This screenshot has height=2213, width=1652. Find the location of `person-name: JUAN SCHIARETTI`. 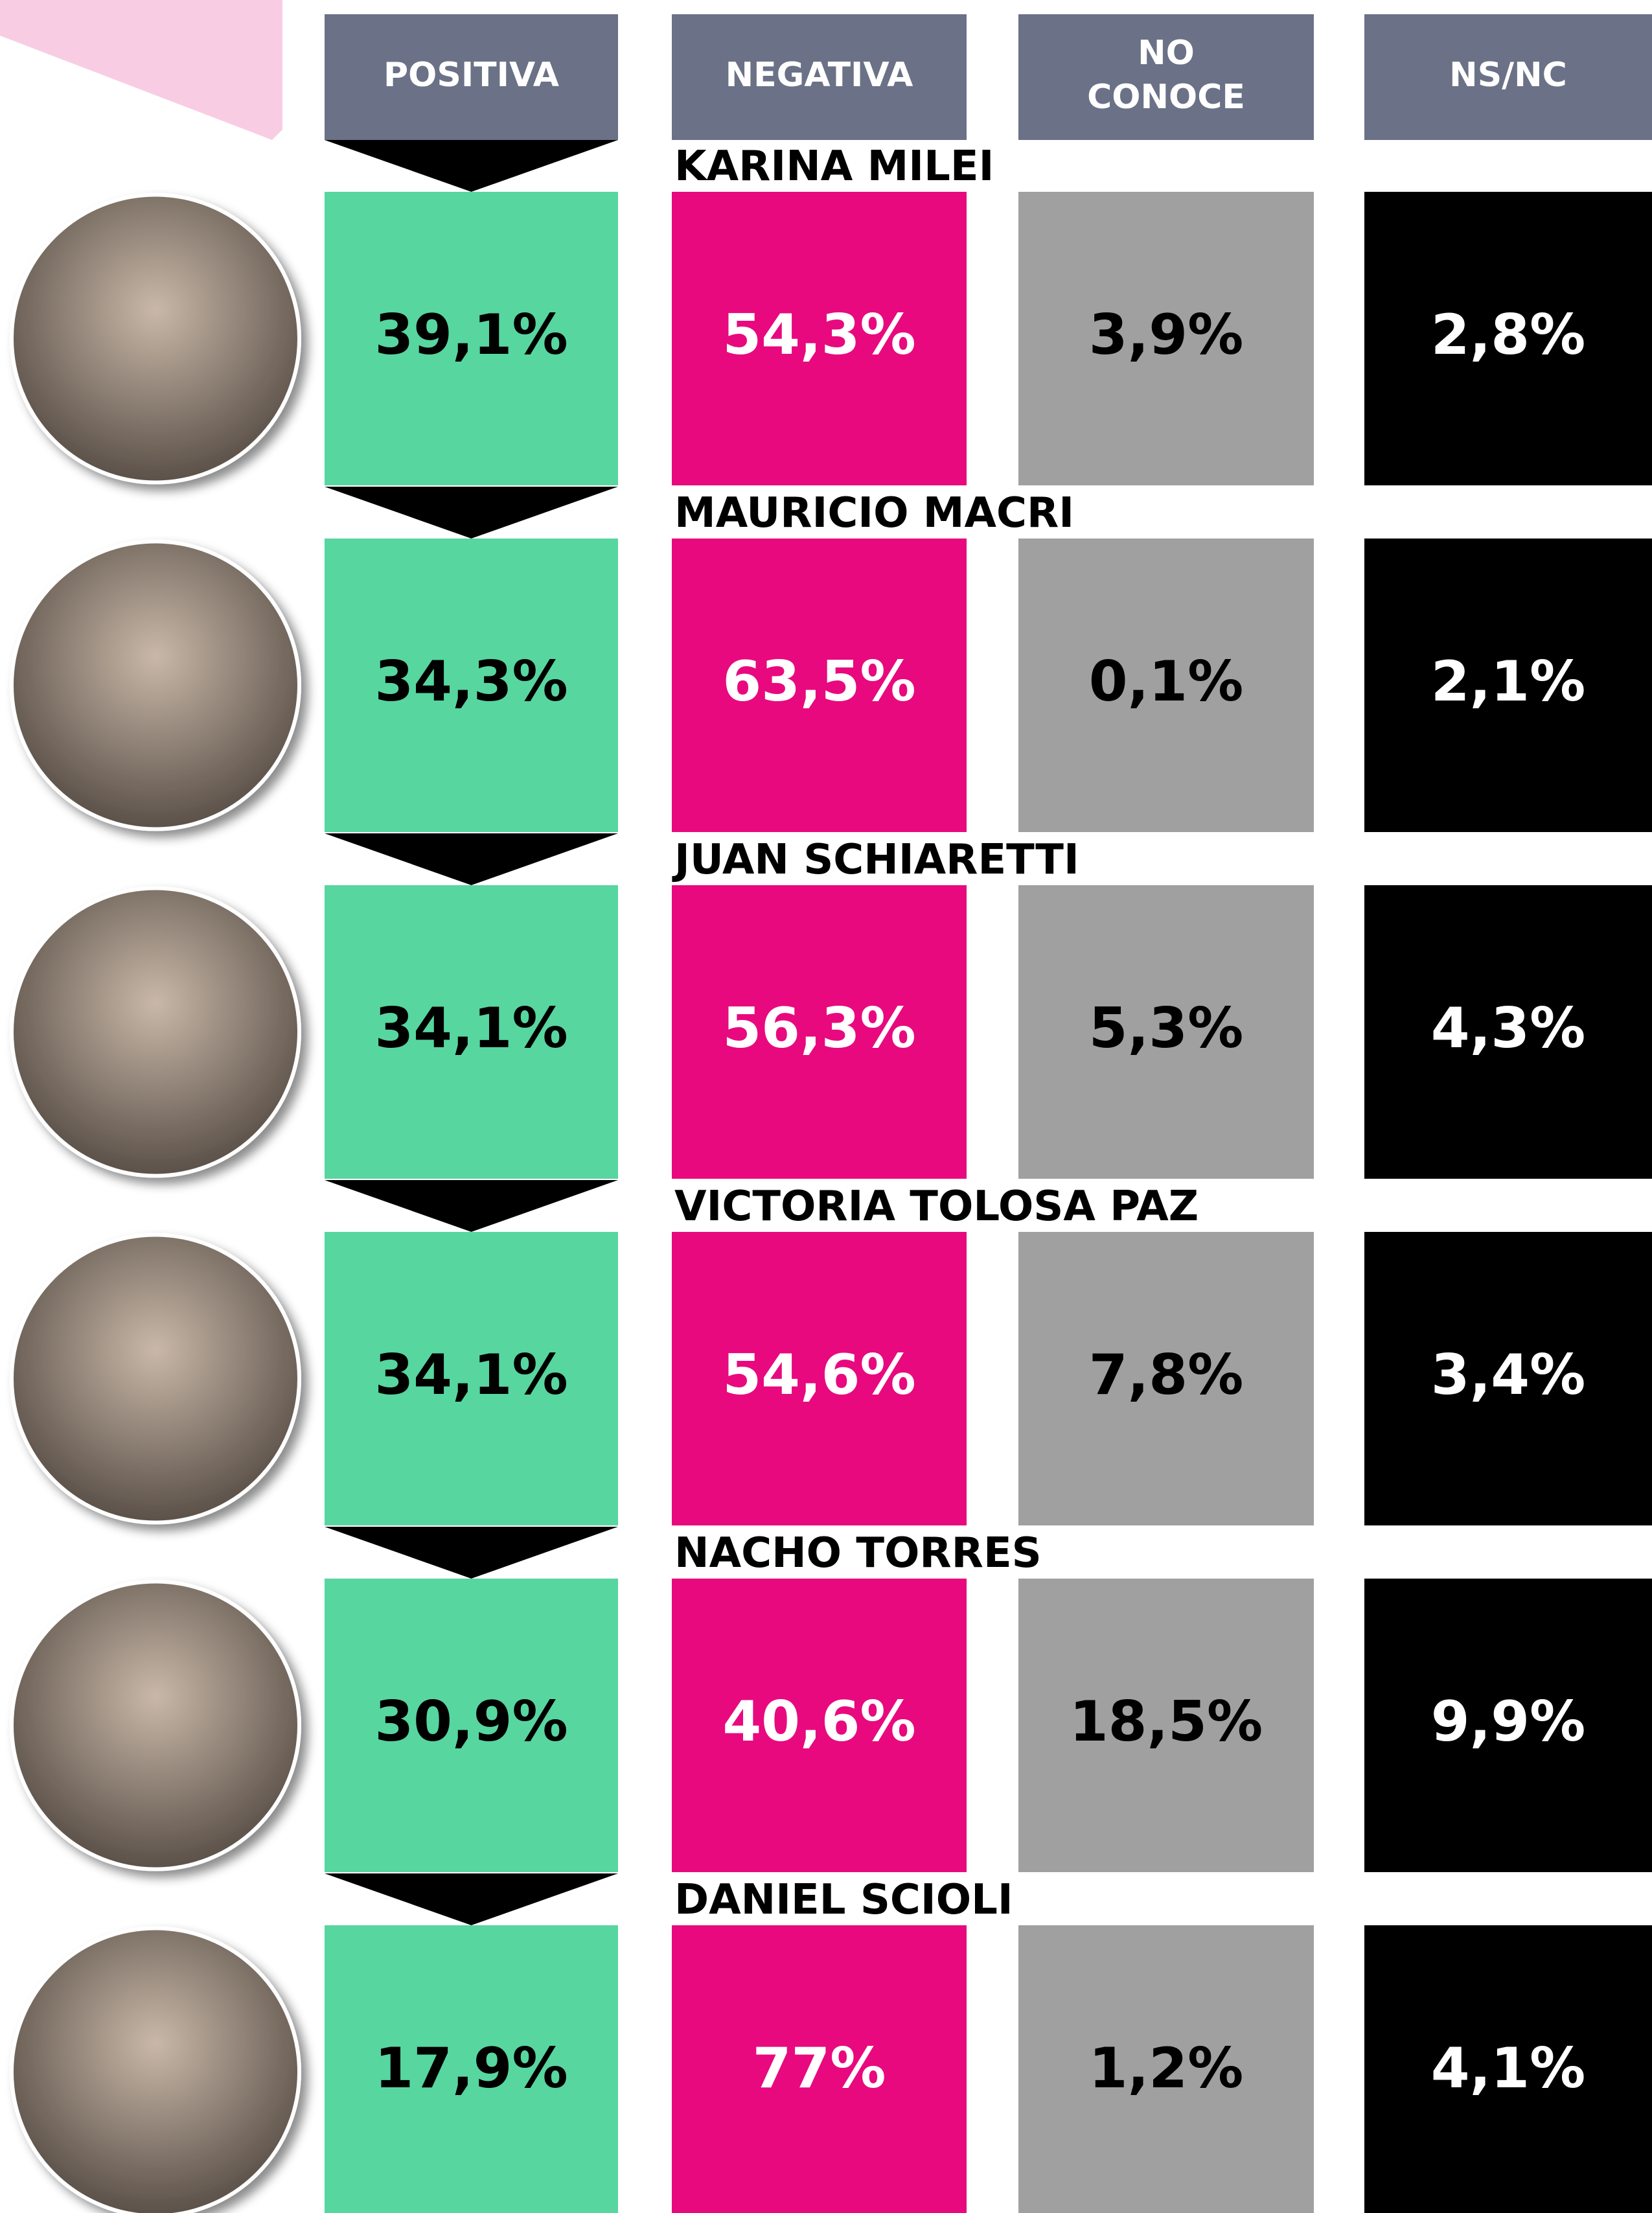

person-name: JUAN SCHIARETTI is located at coordinates (875, 860).